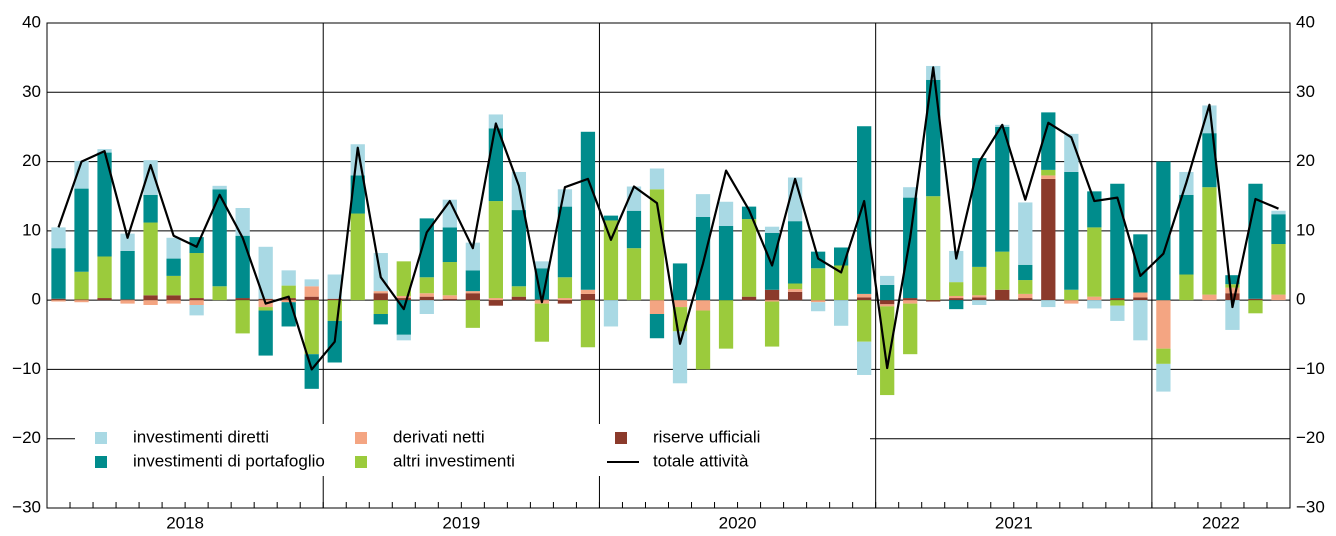 The image size is (1336, 536). I want to click on y-tick-label: 0, so click(36, 299).